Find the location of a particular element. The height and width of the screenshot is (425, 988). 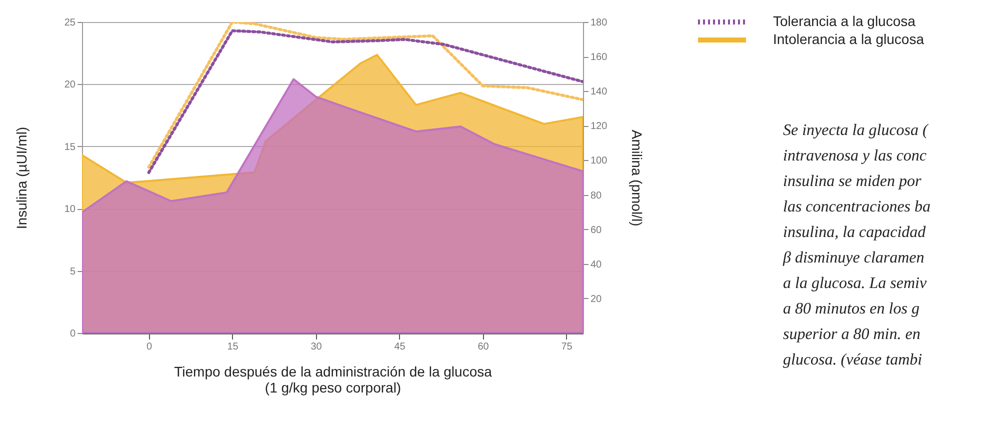

legend-label: Tolerancia a la glucosa is located at coordinates (844, 21).